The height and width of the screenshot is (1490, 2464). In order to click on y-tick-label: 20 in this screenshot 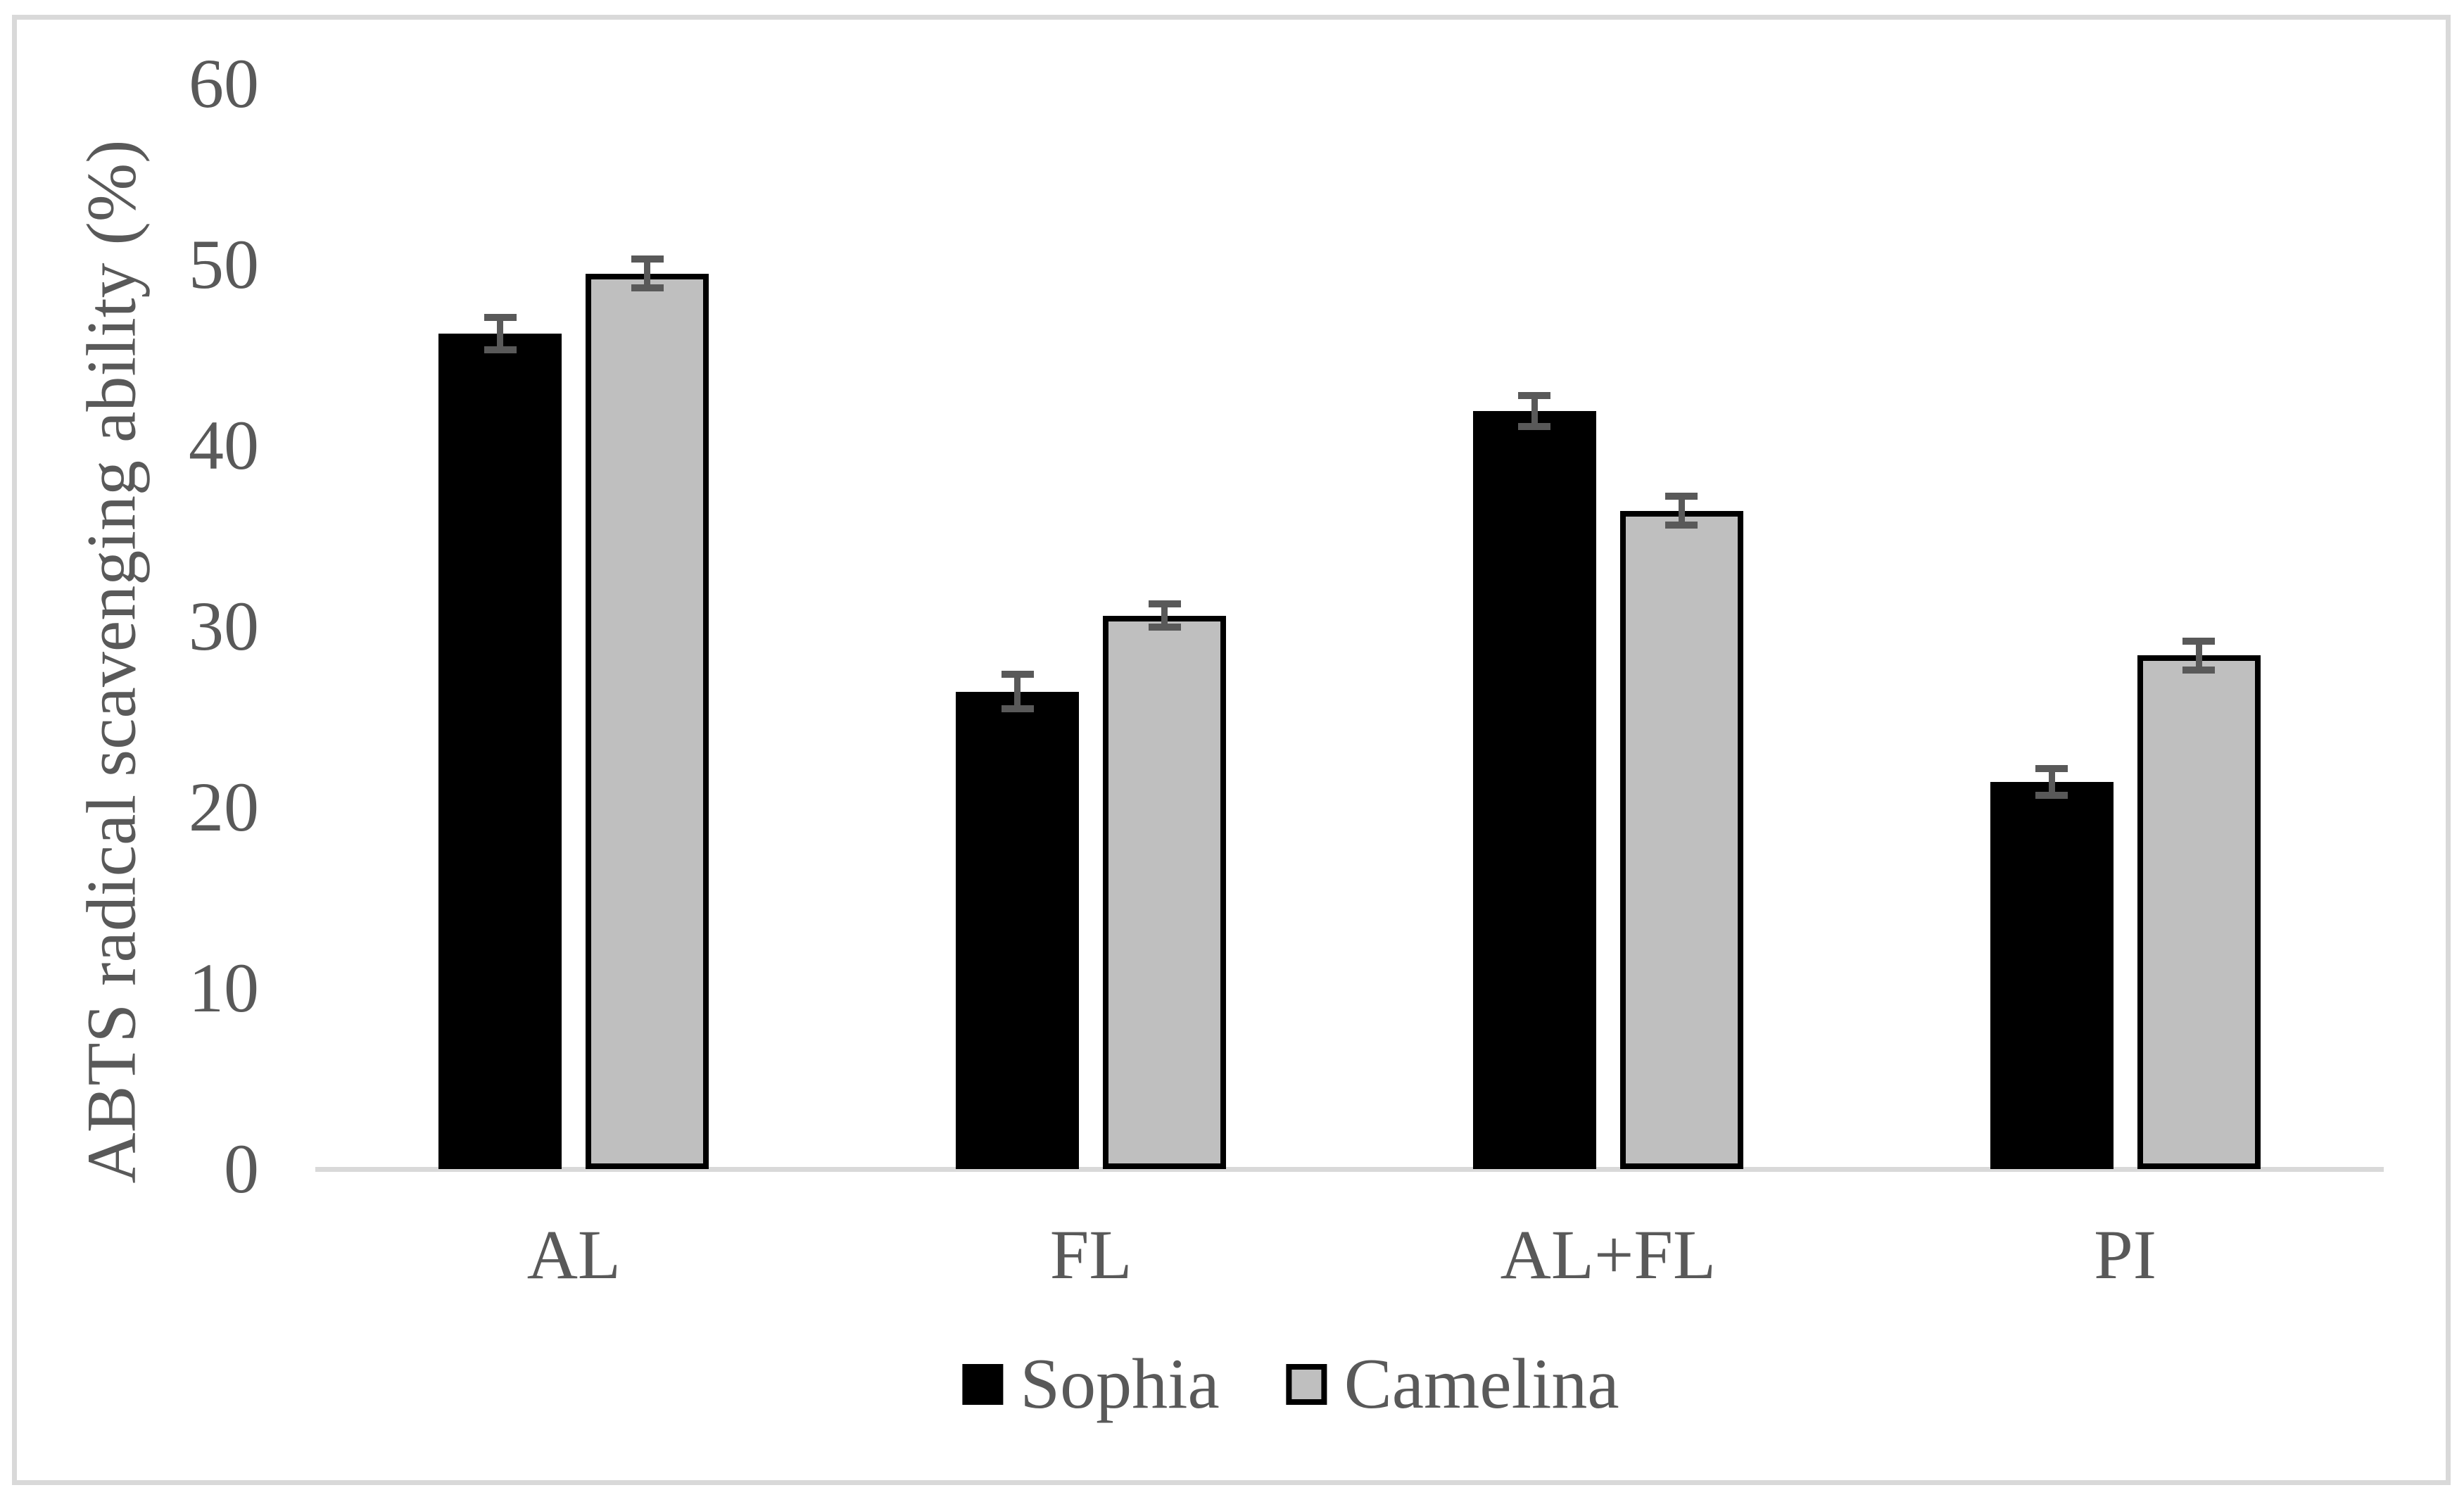, I will do `click(224, 807)`.